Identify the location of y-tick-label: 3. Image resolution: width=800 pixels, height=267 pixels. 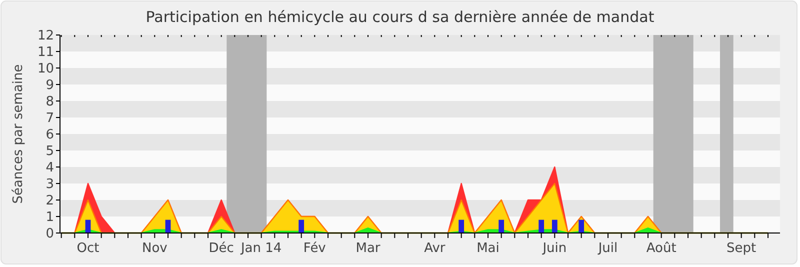
(50, 184).